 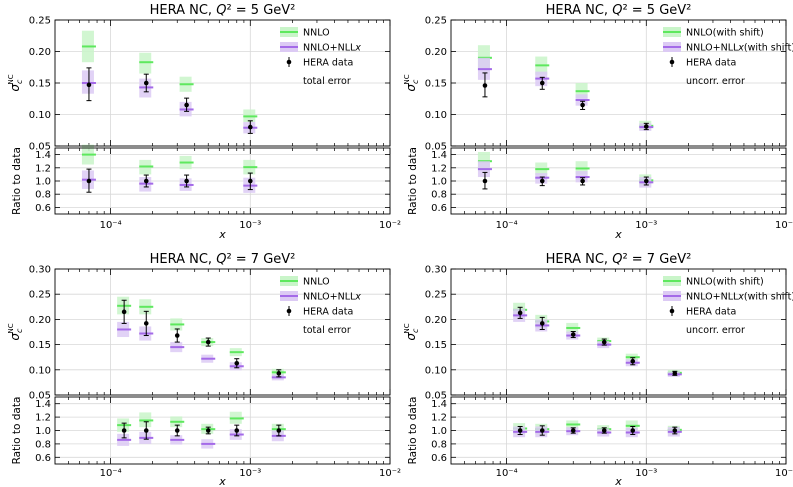 What do you see at coordinates (413, 181) in the screenshot?
I see `ratio-axis-label-text: Ratio to data` at bounding box center [413, 181].